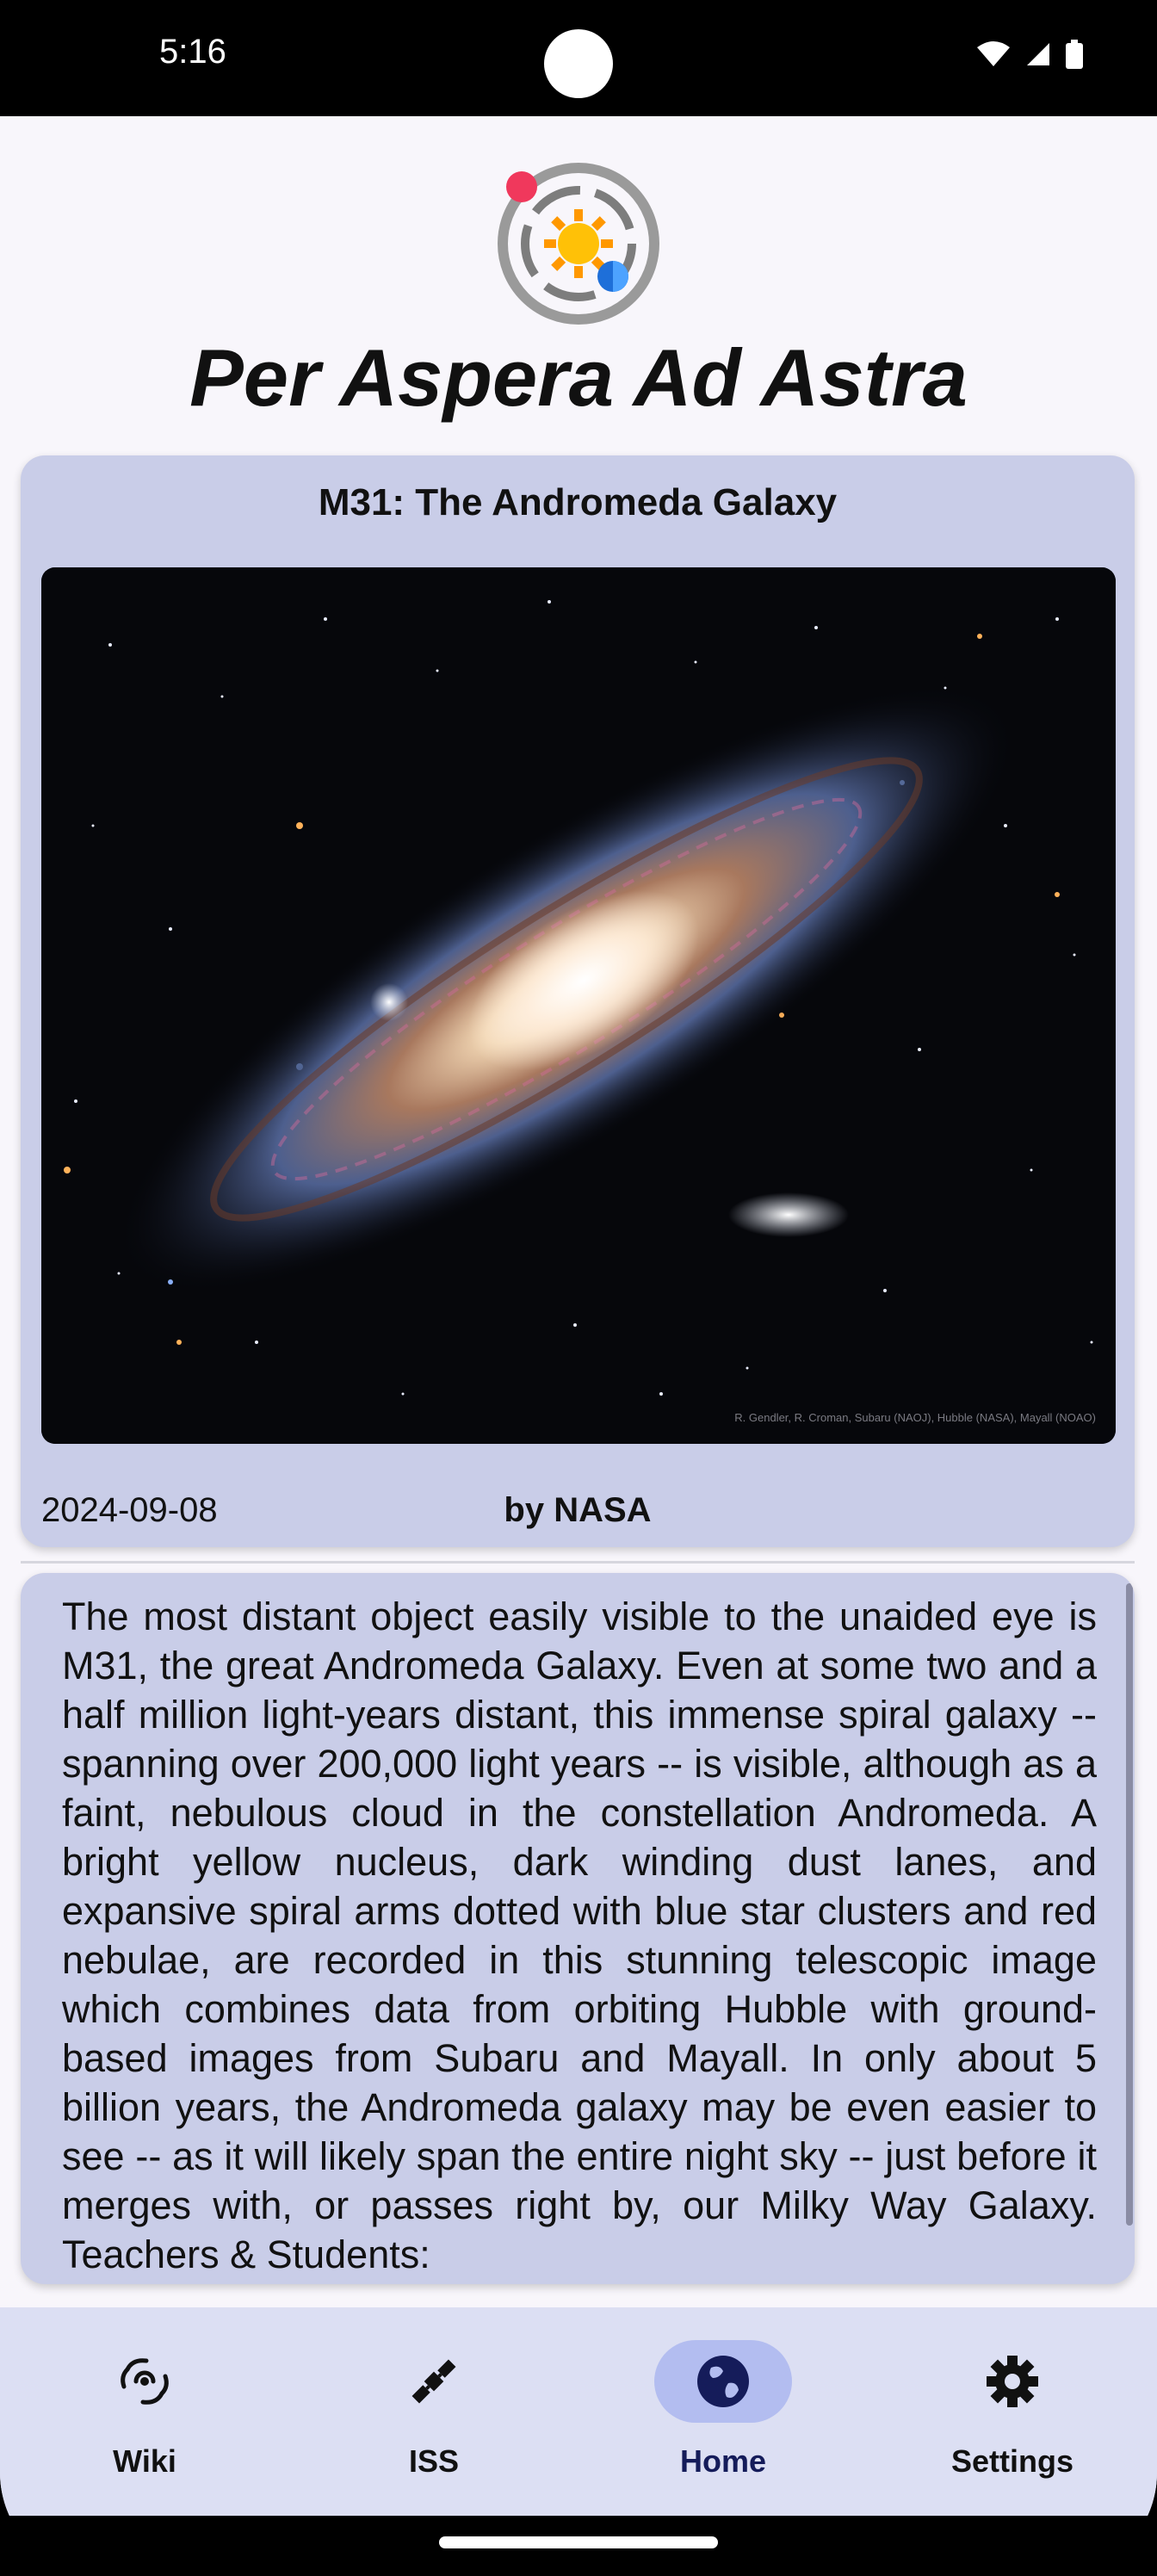  Describe the element at coordinates (578, 1562) in the screenshot. I see `divider` at that location.